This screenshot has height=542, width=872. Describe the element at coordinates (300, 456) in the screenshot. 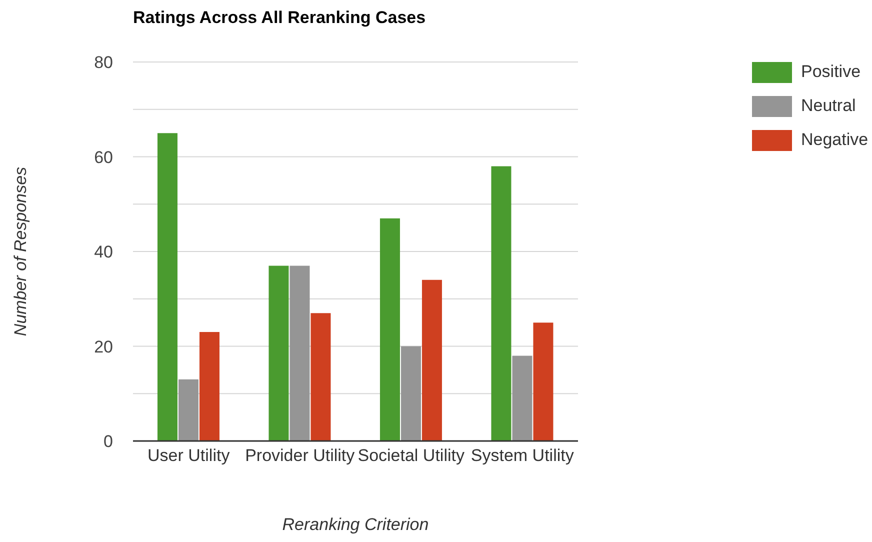

I see `x-tick-label: Provider Utility` at that location.